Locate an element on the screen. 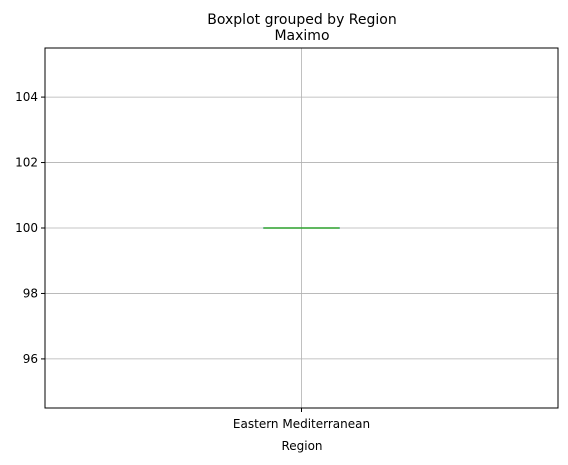 The width and height of the screenshot is (568, 465). x-axis-ticks: Eastern Mediterranean is located at coordinates (301, 419).